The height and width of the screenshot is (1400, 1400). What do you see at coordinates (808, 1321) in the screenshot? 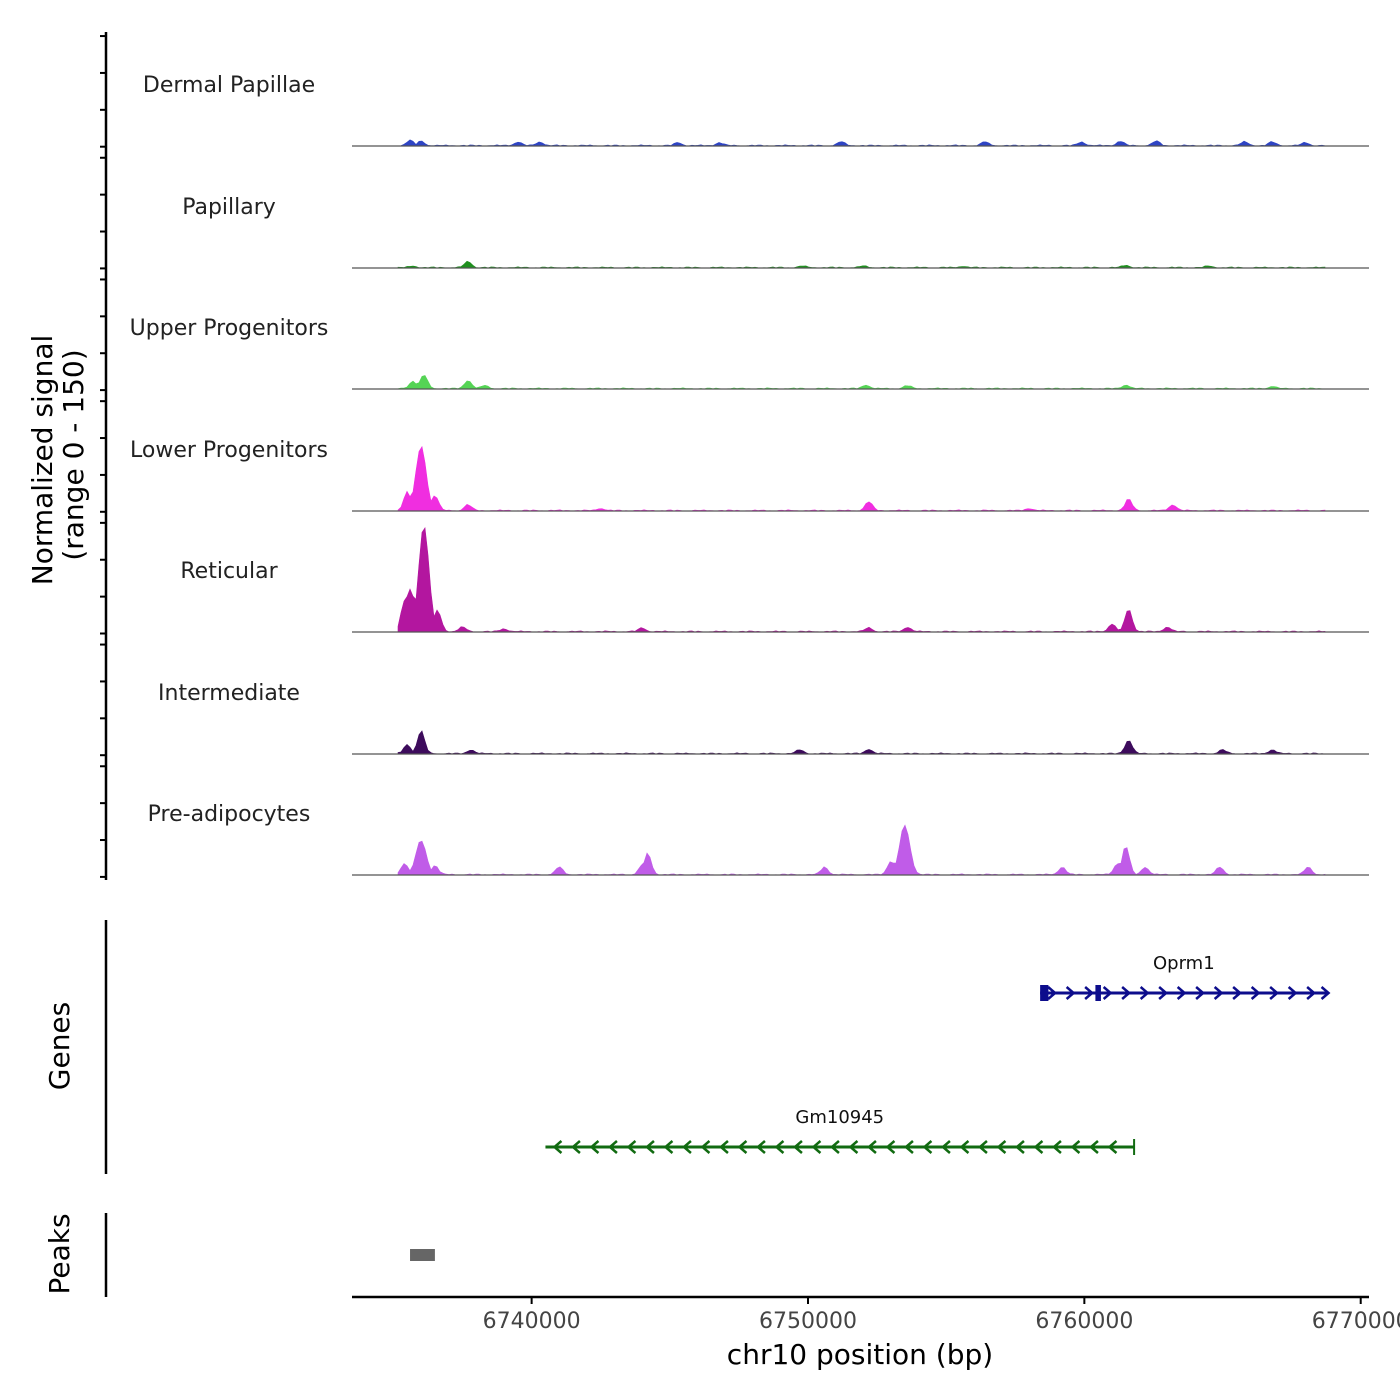
I see `x-tick-label: 6750000` at bounding box center [808, 1321].